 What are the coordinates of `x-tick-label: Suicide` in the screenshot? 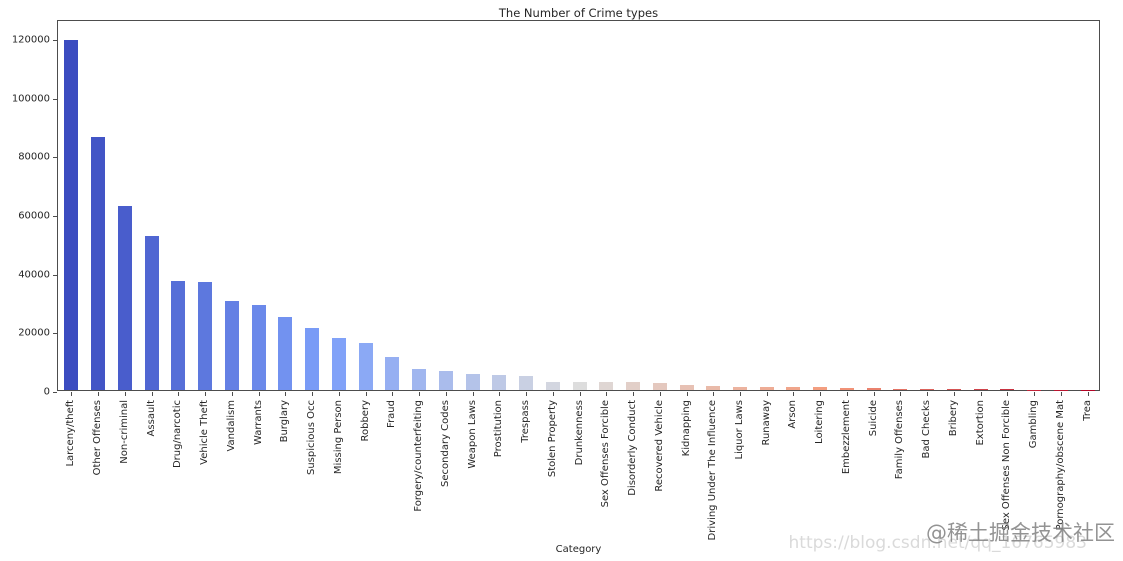 It's located at (873, 418).